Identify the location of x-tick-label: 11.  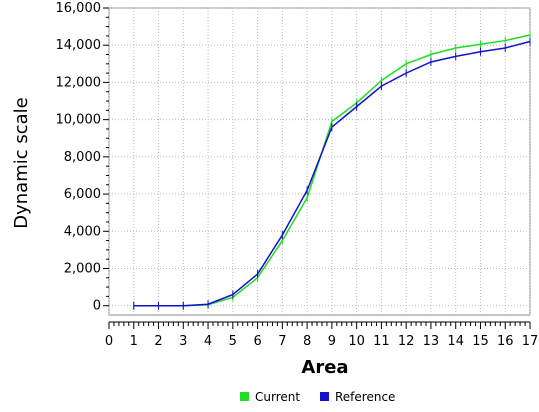
(381, 341).